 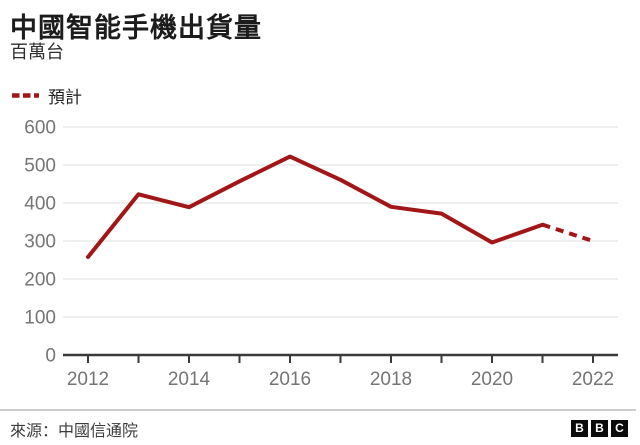 I want to click on y-axis-tick-label: 500, so click(x=40, y=166).